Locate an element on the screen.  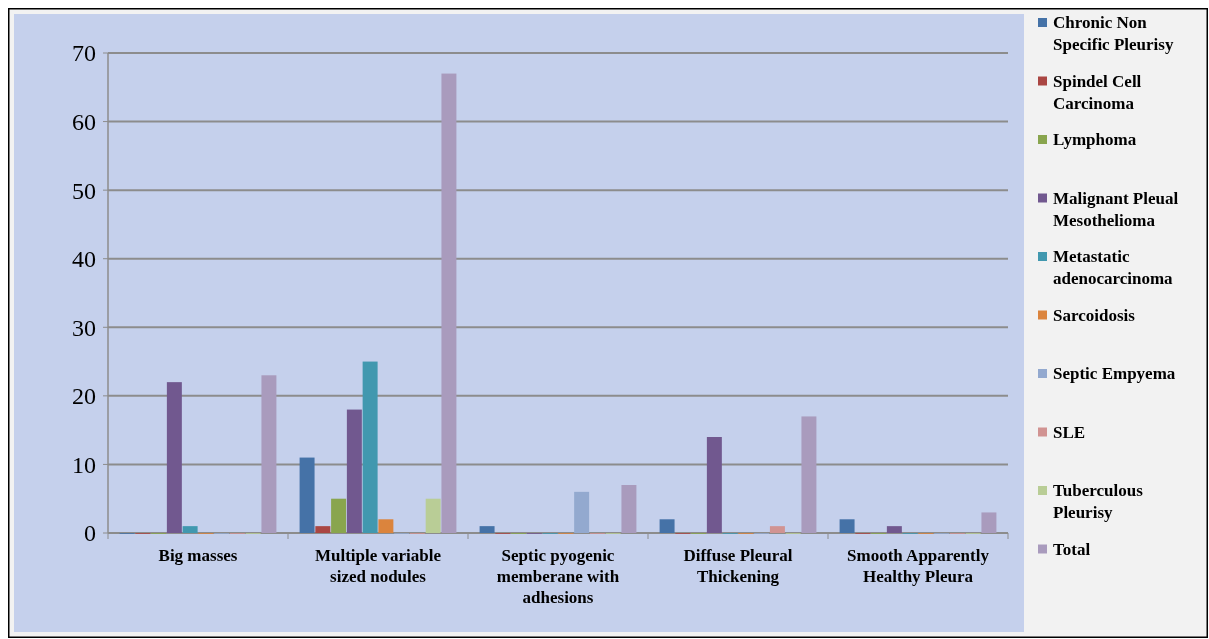
y-tick-label: 0 is located at coordinates (90, 533).